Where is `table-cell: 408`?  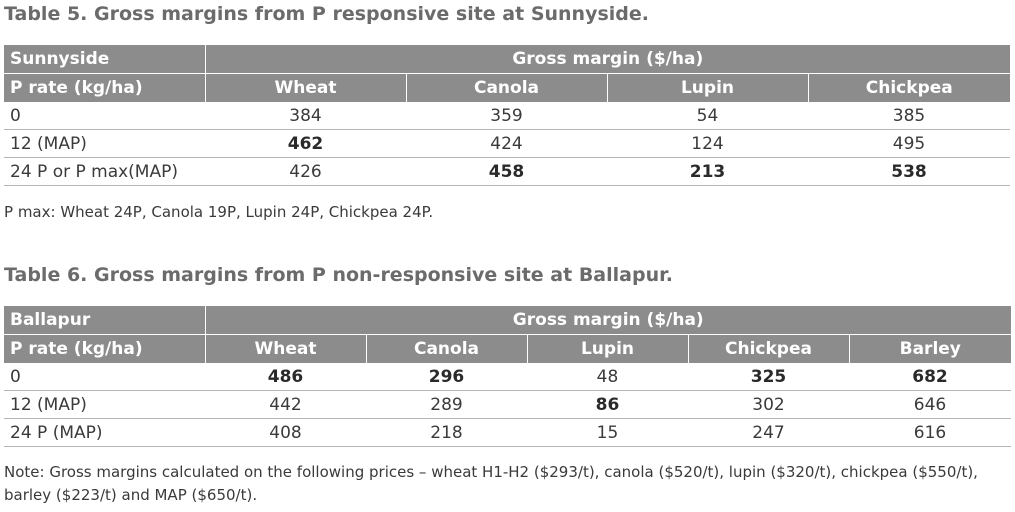 table-cell: 408 is located at coordinates (285, 432).